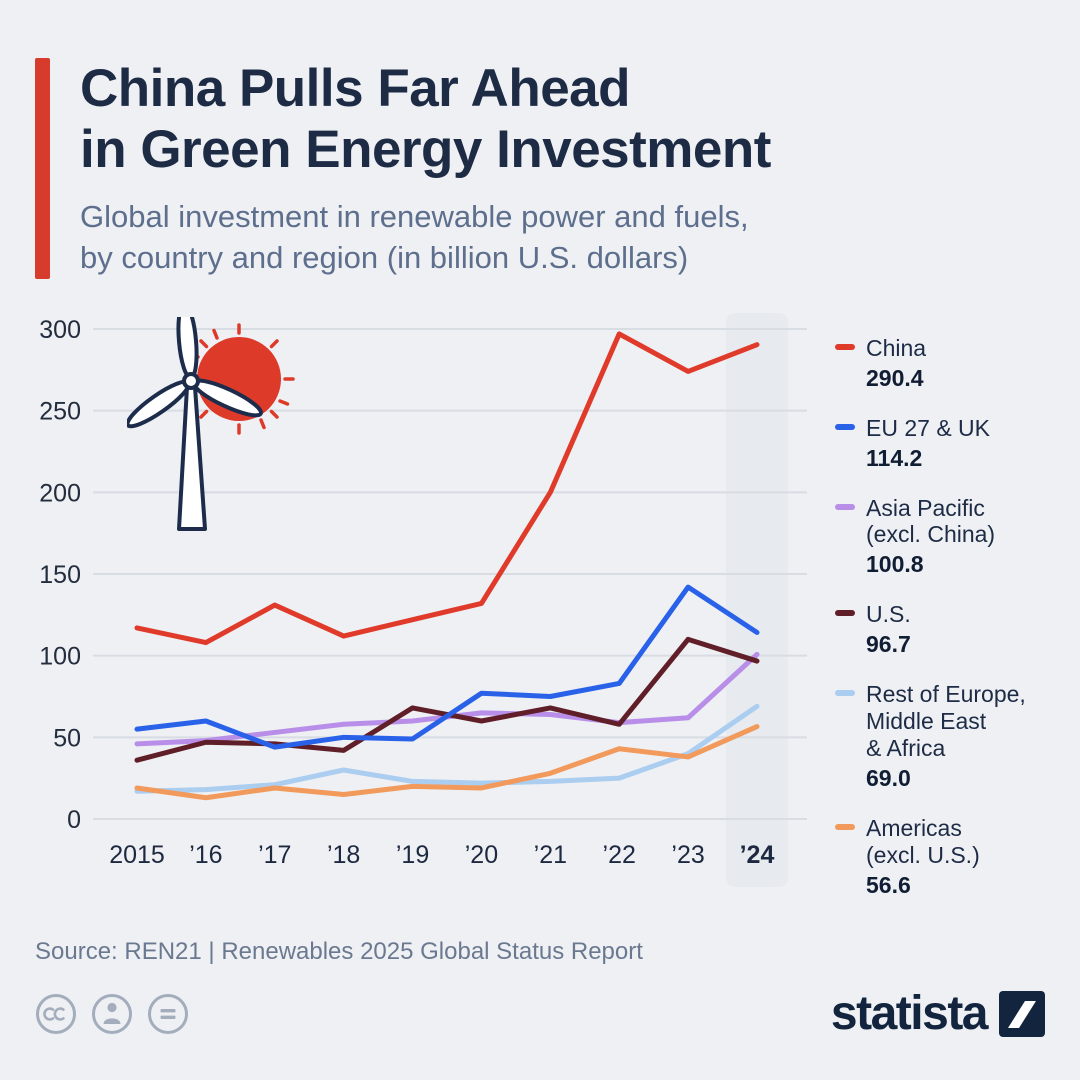  Describe the element at coordinates (60, 411) in the screenshot. I see `y-tick-label: 250` at that location.